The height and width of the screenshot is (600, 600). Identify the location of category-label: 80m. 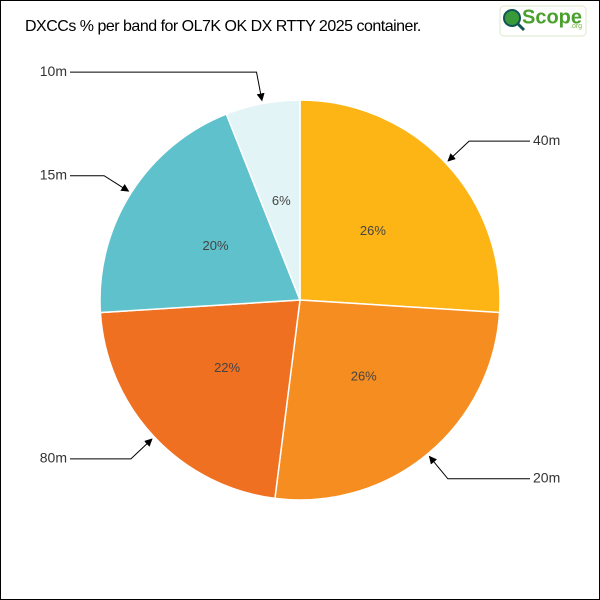
(53, 458).